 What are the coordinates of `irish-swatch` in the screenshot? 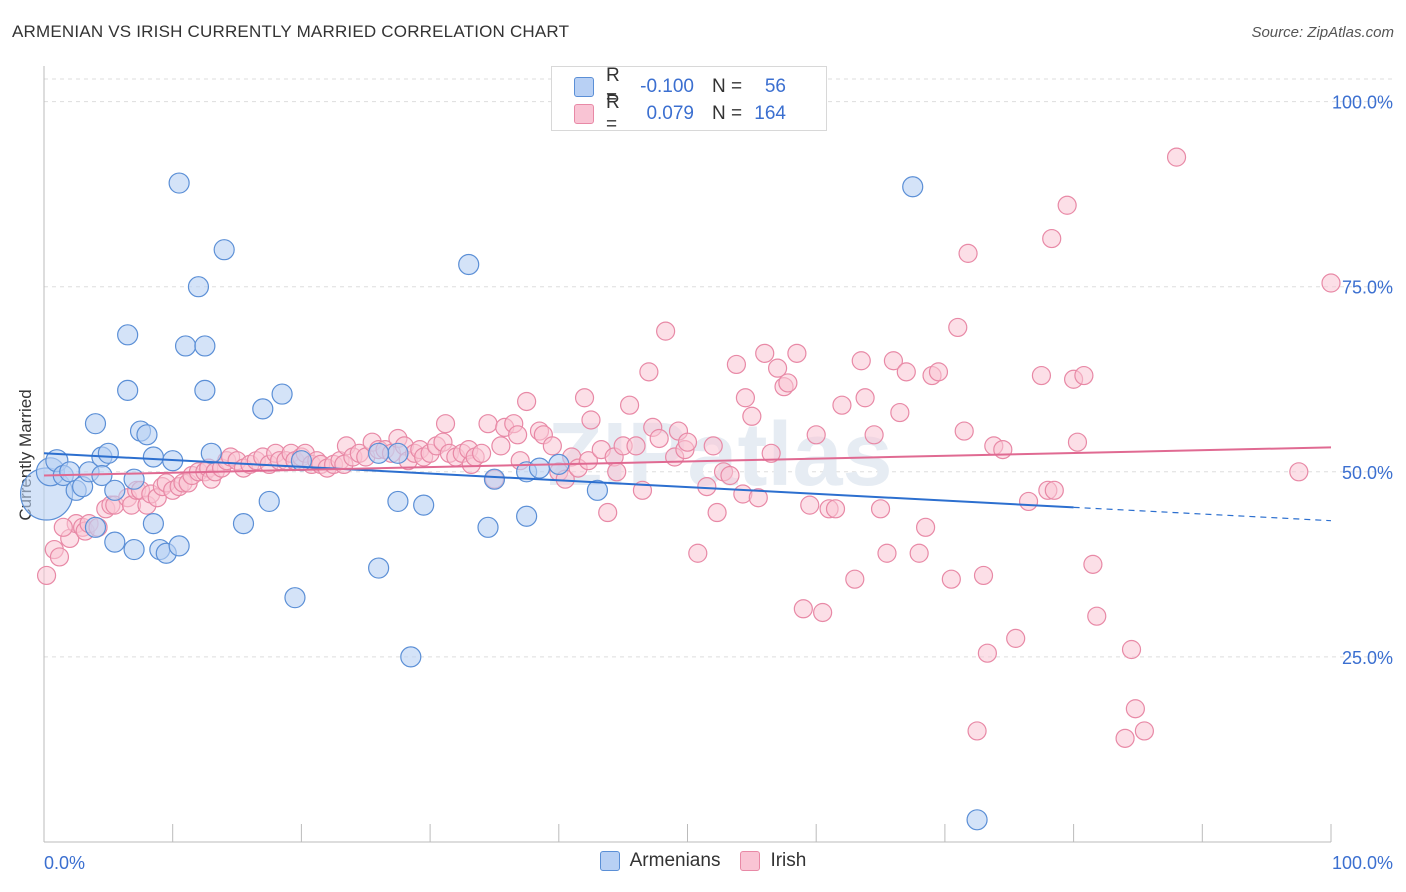 It's located at (584, 114).